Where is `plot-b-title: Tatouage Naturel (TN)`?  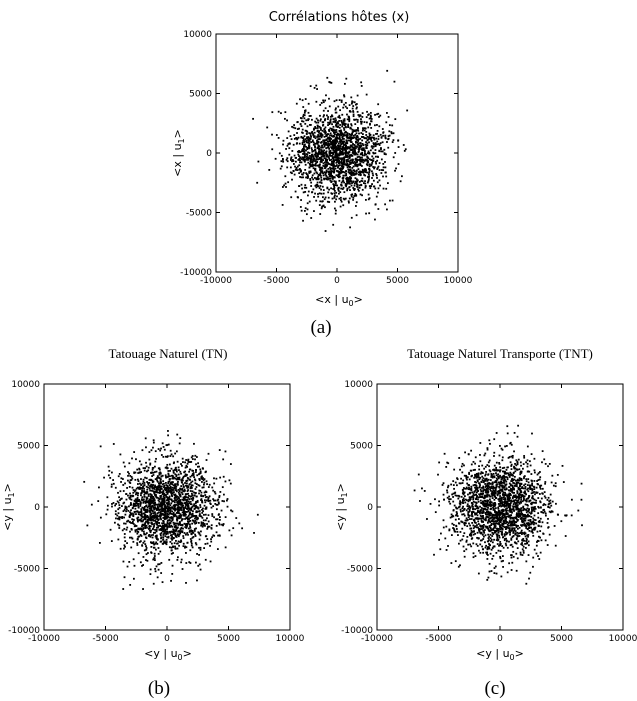
plot-b-title: Tatouage Naturel (TN) is located at coordinates (168, 353).